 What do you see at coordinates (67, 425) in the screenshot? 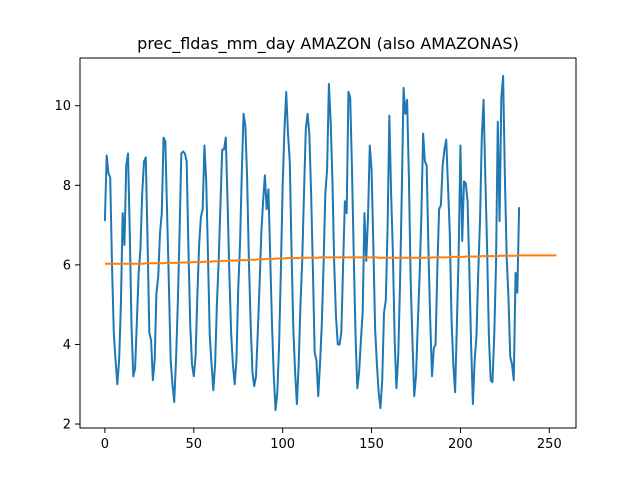
I see `y-tick-label: 2` at bounding box center [67, 425].